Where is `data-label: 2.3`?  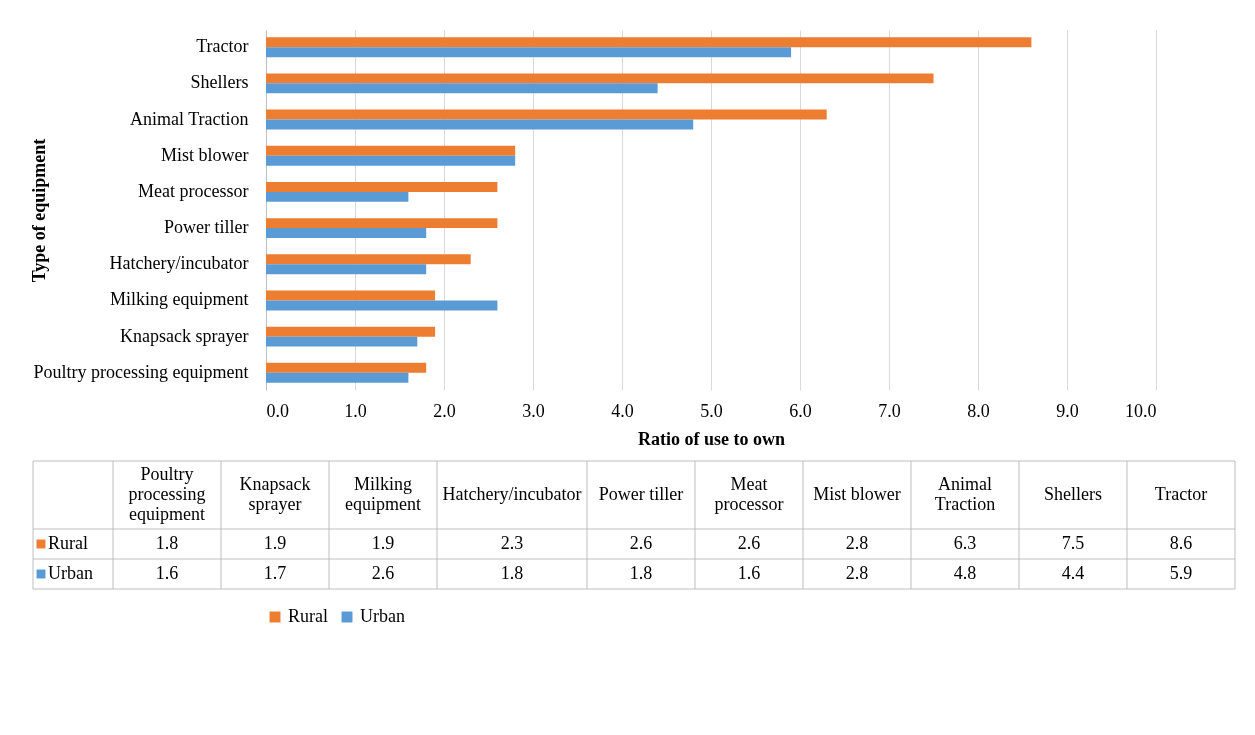 data-label: 2.3 is located at coordinates (512, 543).